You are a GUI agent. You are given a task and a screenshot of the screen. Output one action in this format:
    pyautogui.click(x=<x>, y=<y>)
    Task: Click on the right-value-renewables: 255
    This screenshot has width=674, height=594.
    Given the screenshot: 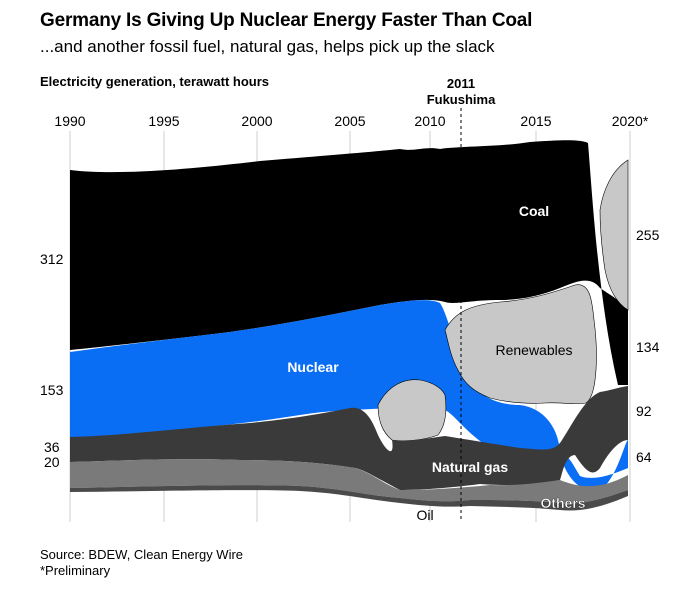 What is the action you would take?
    pyautogui.click(x=648, y=235)
    